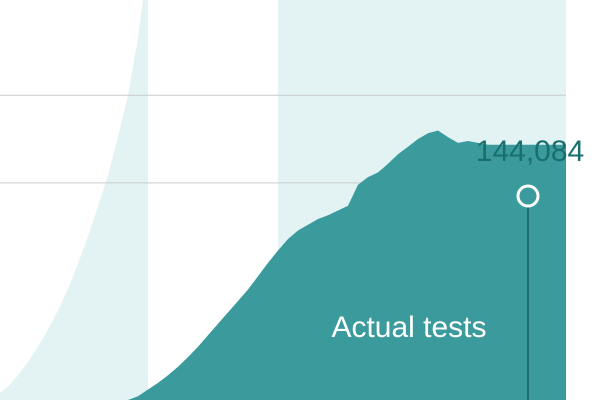 The width and height of the screenshot is (600, 400). I want to click on highlight-marker-dot, so click(528, 196).